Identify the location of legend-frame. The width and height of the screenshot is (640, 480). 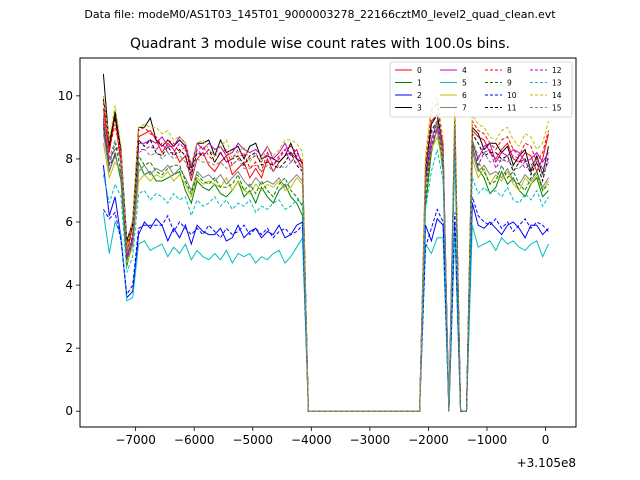
(481, 89).